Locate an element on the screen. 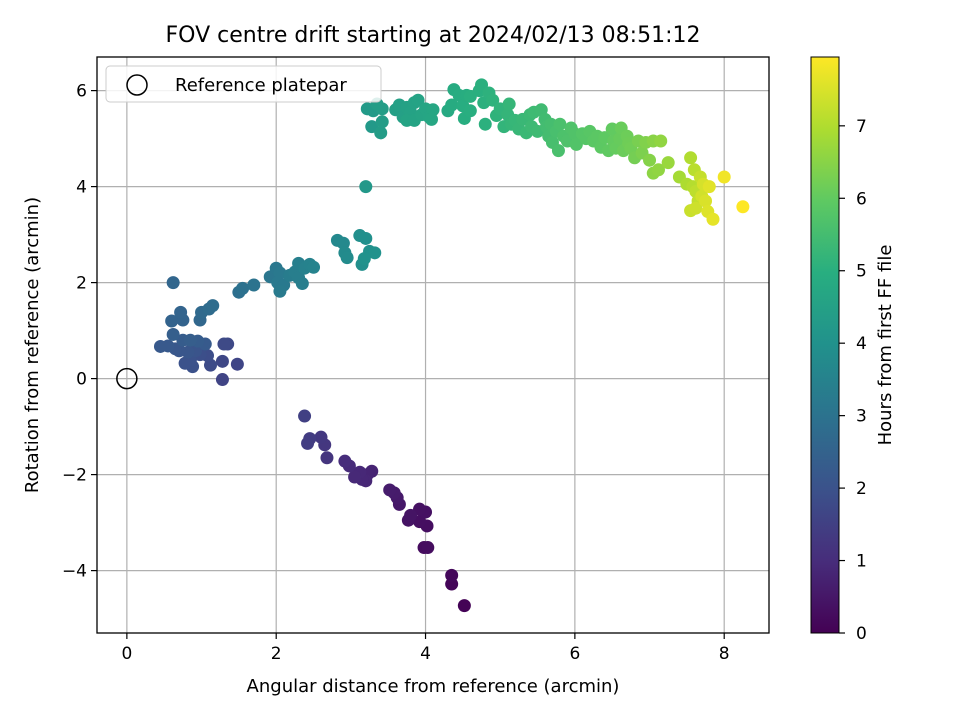  y-tick-label: 6 is located at coordinates (81, 92).